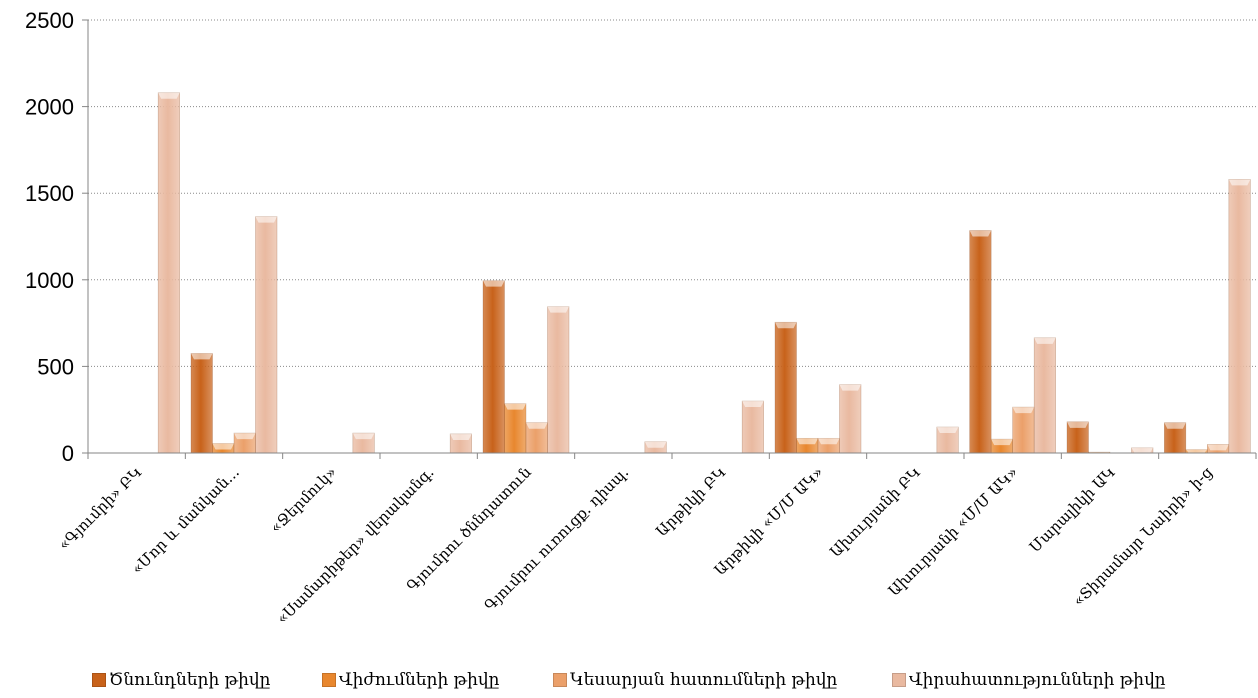 The height and width of the screenshot is (698, 1258). Describe the element at coordinates (190, 680) in the screenshot. I see `legend-label: Ծնունդների թիվը` at that location.